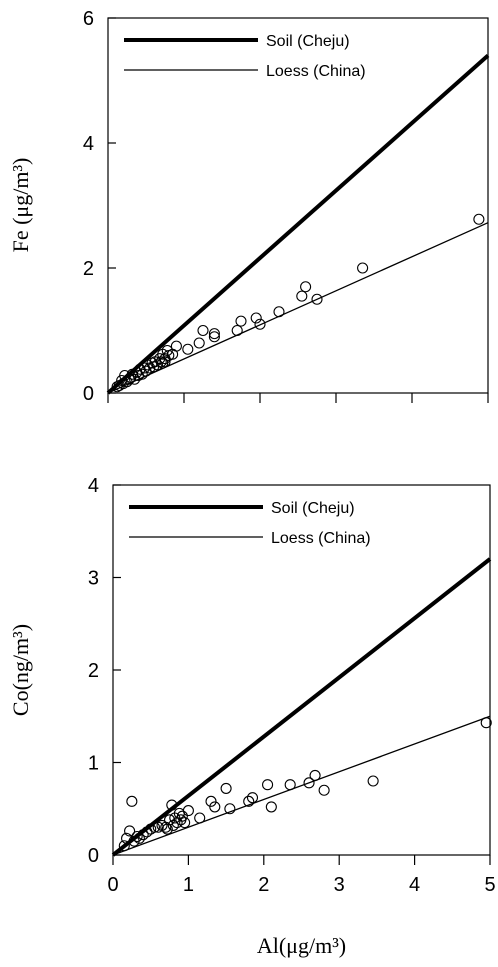 This screenshot has height=967, width=498. Describe the element at coordinates (20, 205) in the screenshot. I see `y-axis-label: Fe (μg/m³)` at that location.